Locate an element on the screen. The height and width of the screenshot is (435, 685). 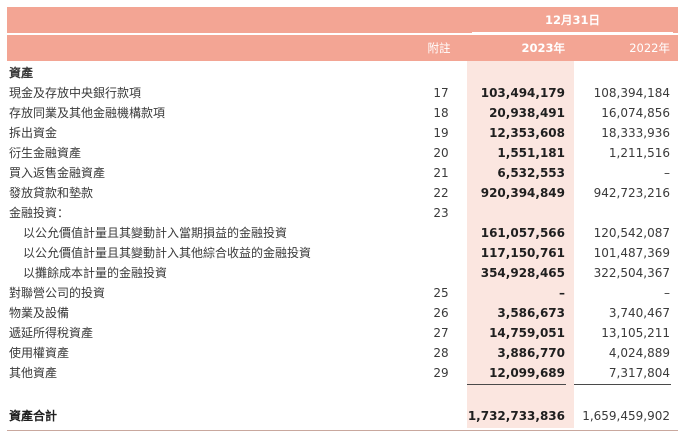
row-value-2023: 14,759,051 is located at coordinates (527, 333).